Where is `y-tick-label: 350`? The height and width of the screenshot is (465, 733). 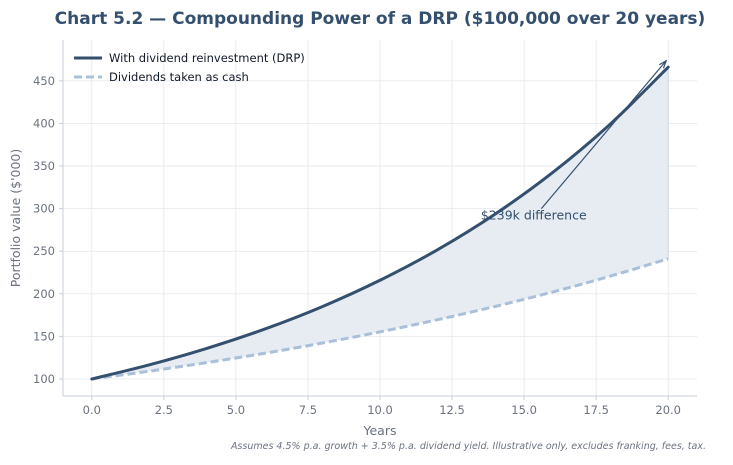
y-tick-label: 350 is located at coordinates (44, 166).